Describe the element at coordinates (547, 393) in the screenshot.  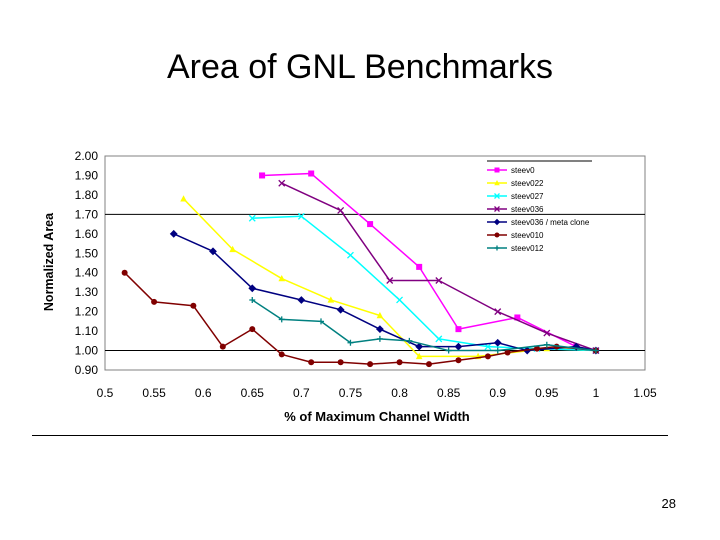
I see `x-tick-label: 0.95` at that location.